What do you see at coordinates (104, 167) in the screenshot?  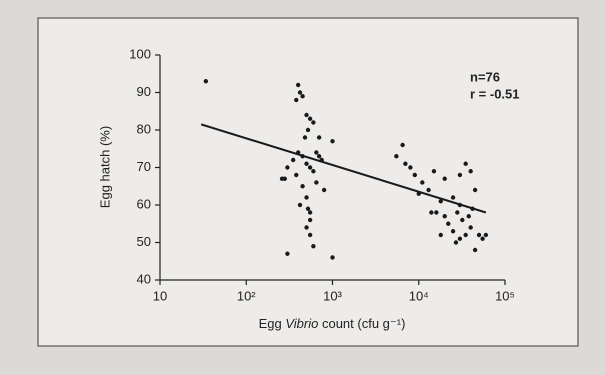 I see `y-axis-label: Egg hatch (%)` at bounding box center [104, 167].